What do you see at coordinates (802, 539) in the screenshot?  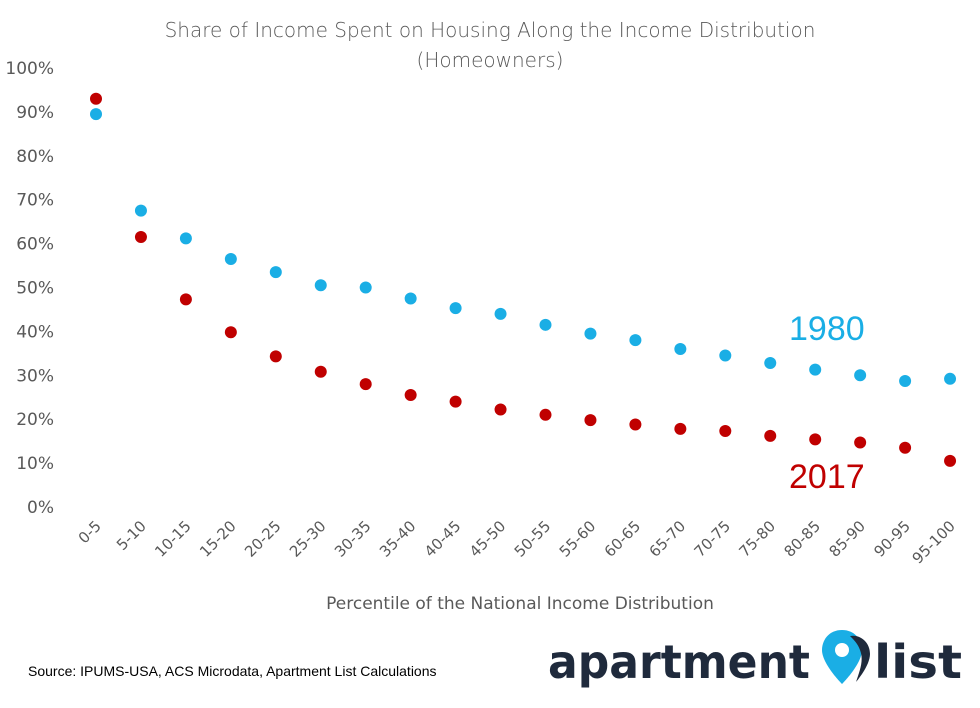 I see `x-tick-label: 80-85` at bounding box center [802, 539].